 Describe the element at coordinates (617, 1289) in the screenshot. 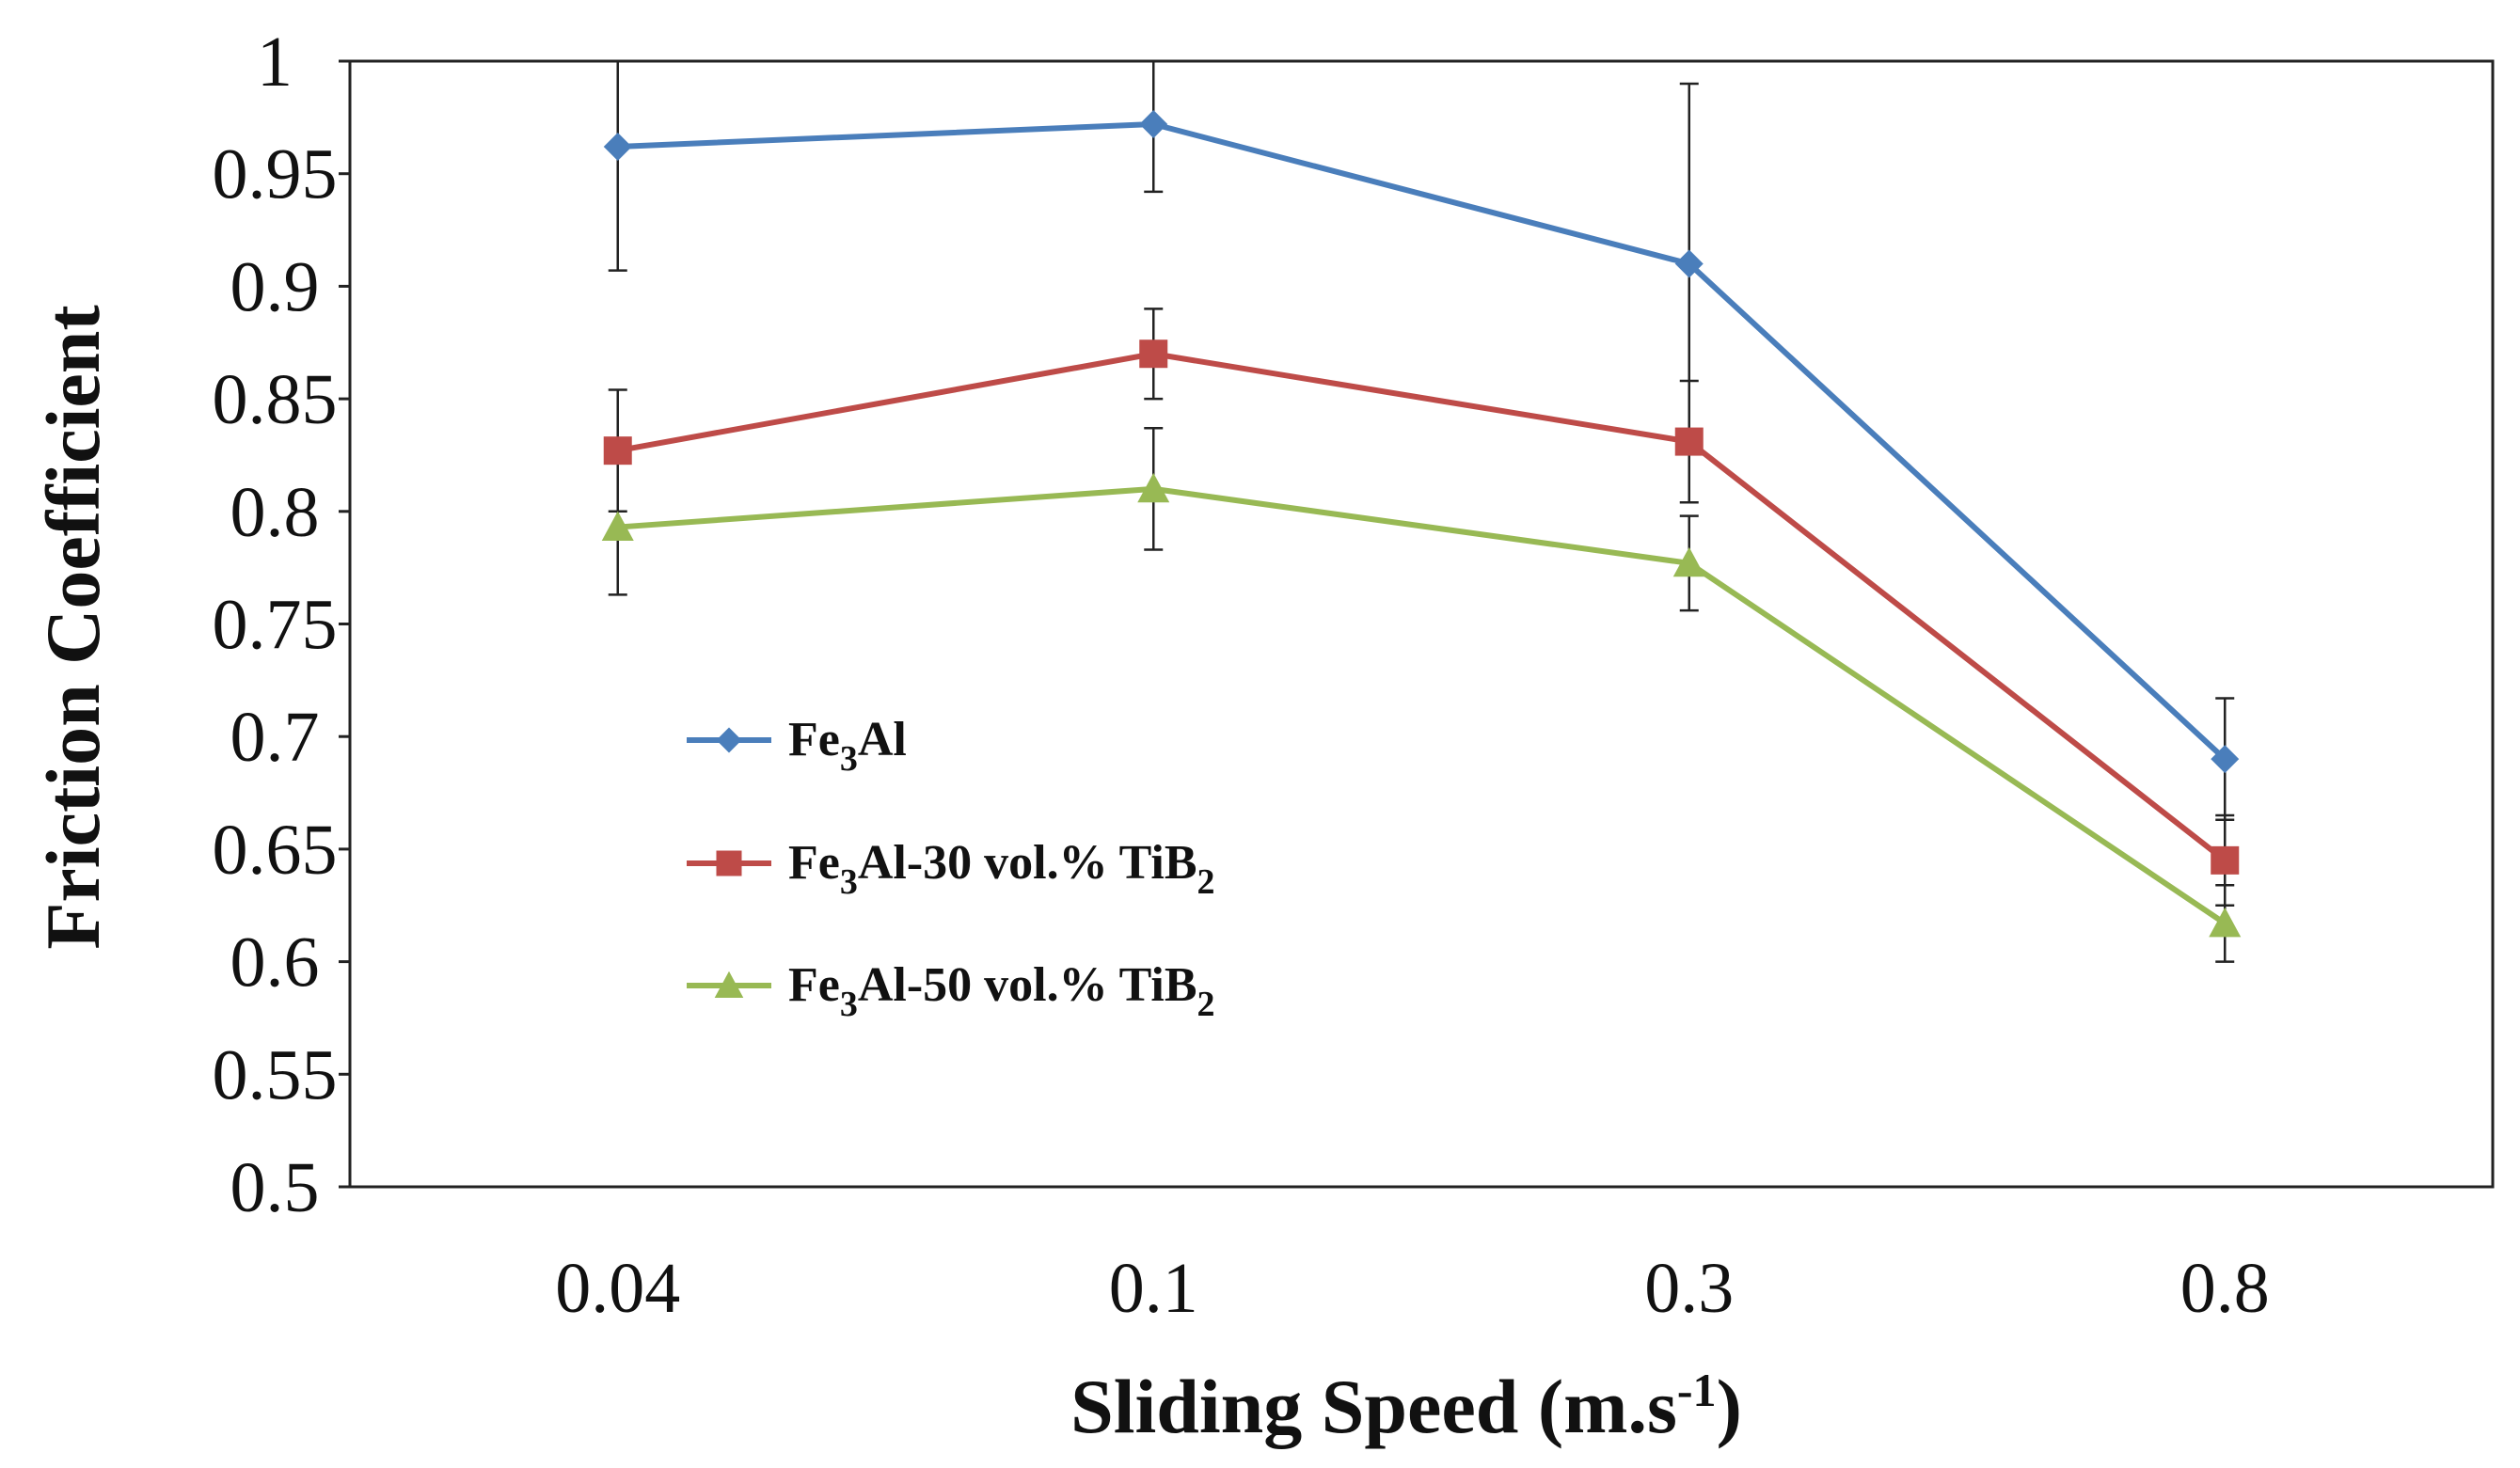

I see `x-tick-label: 0.04` at that location.